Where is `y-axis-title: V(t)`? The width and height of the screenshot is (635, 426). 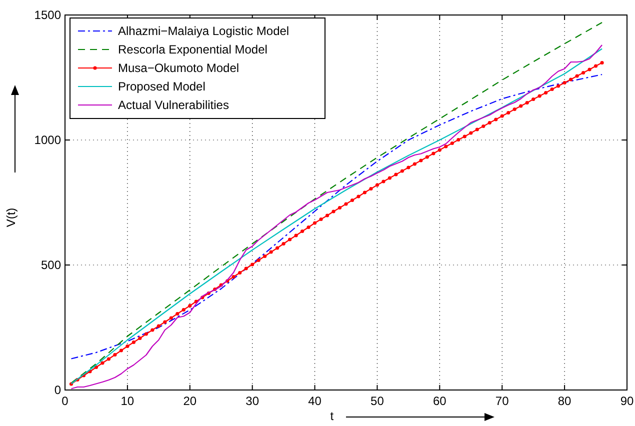
y-axis-title: V(t) is located at coordinates (11, 218).